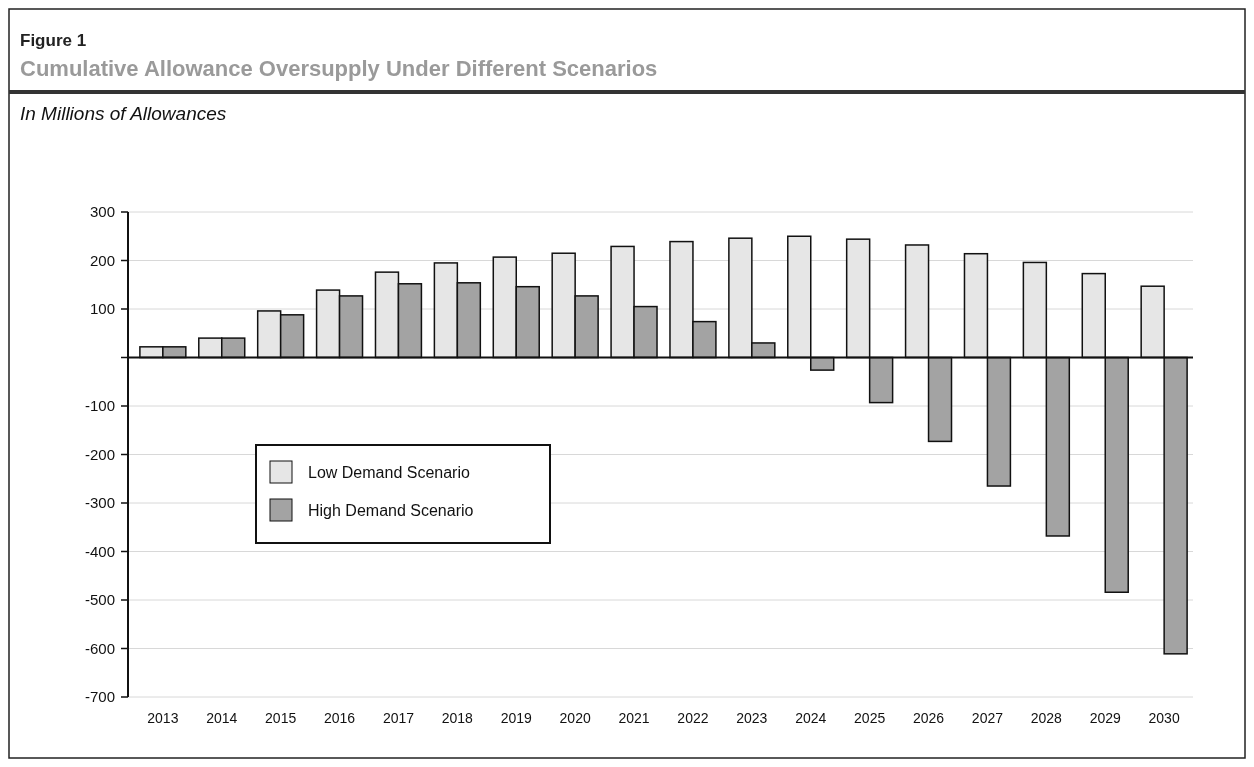 This screenshot has width=1254, height=767. Describe the element at coordinates (53, 40) in the screenshot. I see `caption: Figure 1` at that location.